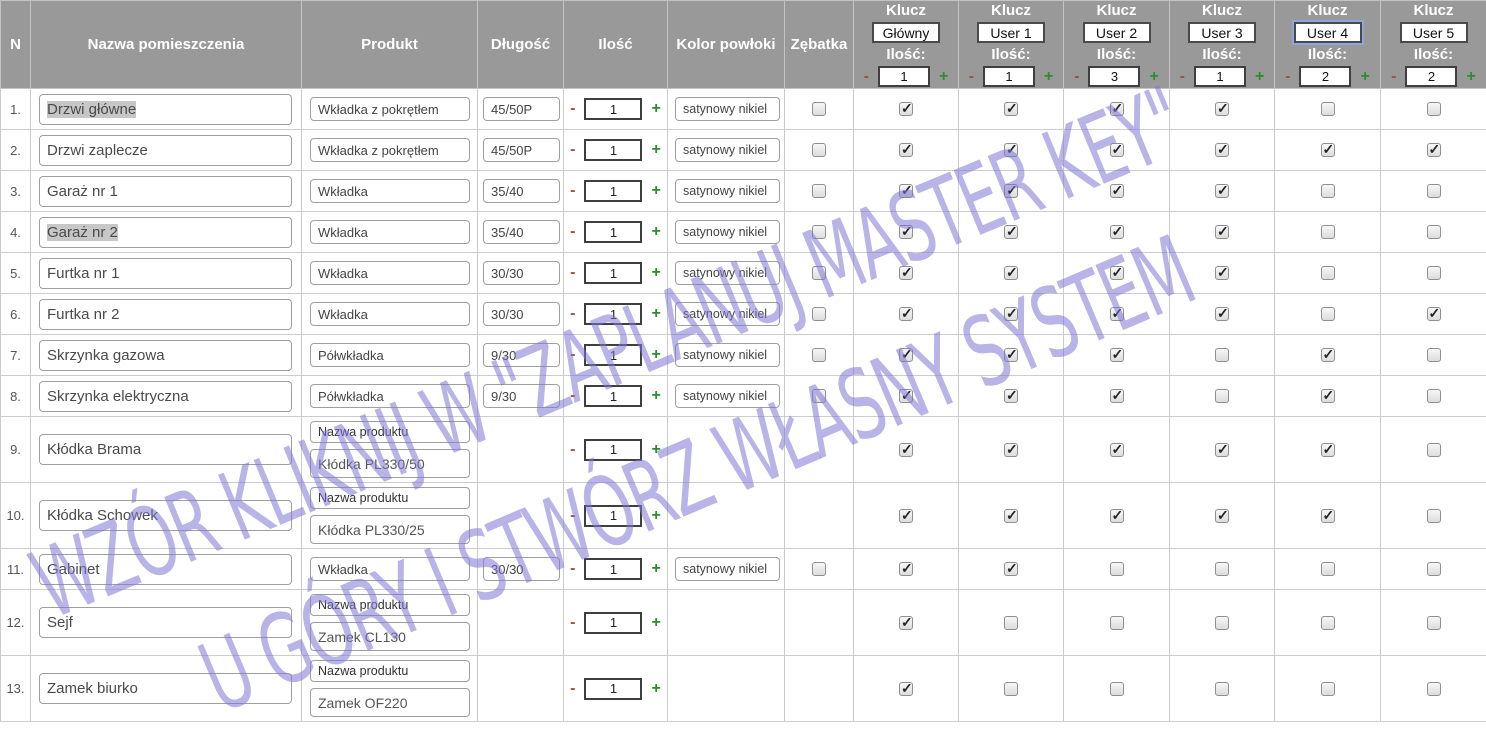 This screenshot has height=735, width=1486. What do you see at coordinates (390, 702) in the screenshot?
I see `product-name-input: Zamek OF220` at bounding box center [390, 702].